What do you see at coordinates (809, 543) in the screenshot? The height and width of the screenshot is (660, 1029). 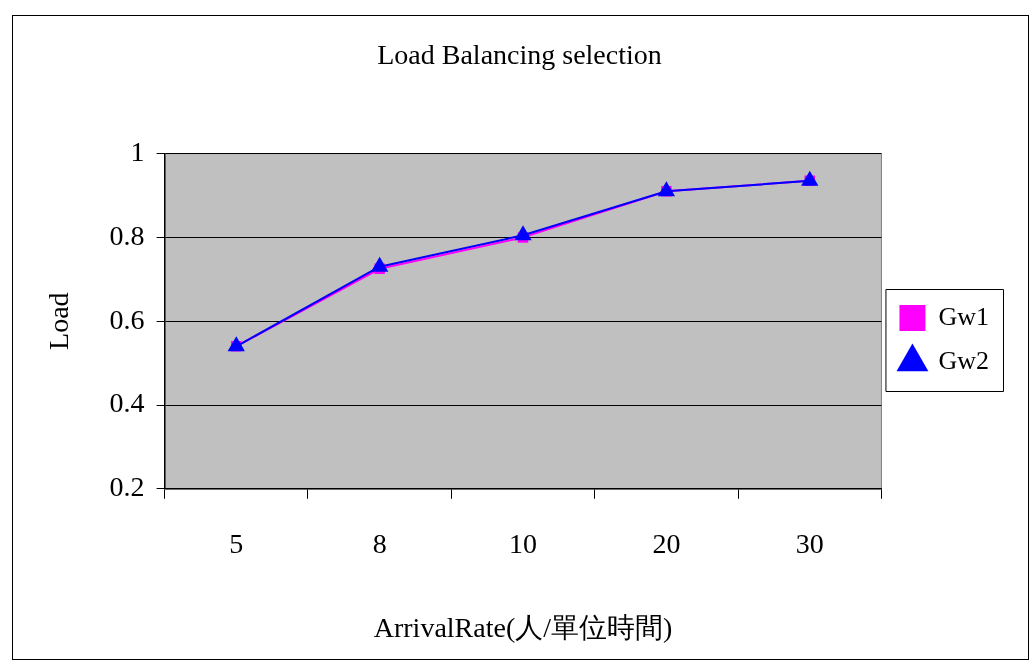 I see `x-tick-label: 30` at bounding box center [809, 543].